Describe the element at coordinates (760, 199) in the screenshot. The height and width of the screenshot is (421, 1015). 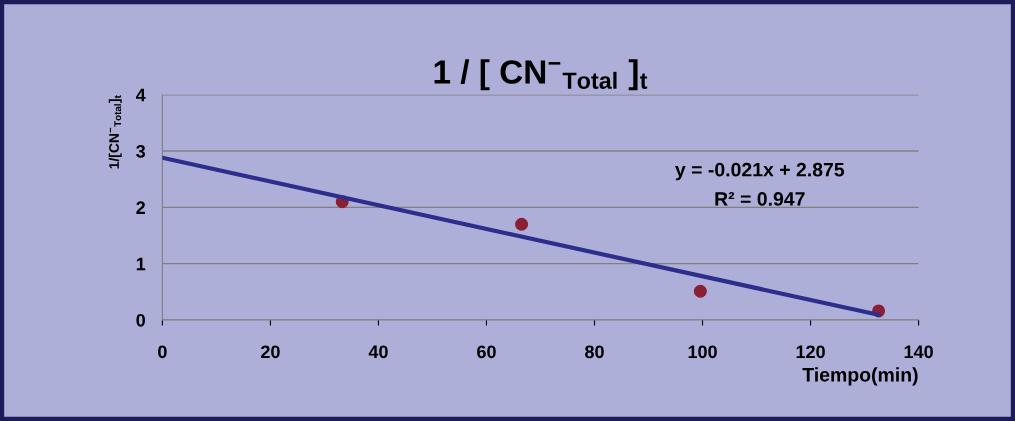
I see `annotation: R² = 0.947` at that location.